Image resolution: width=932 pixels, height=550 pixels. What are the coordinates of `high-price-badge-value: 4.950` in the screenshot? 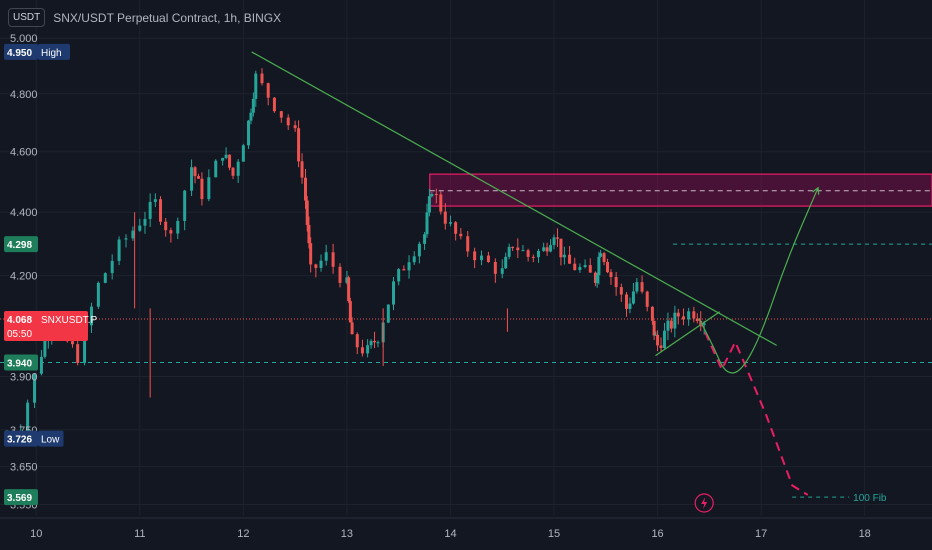 It's located at (19, 53).